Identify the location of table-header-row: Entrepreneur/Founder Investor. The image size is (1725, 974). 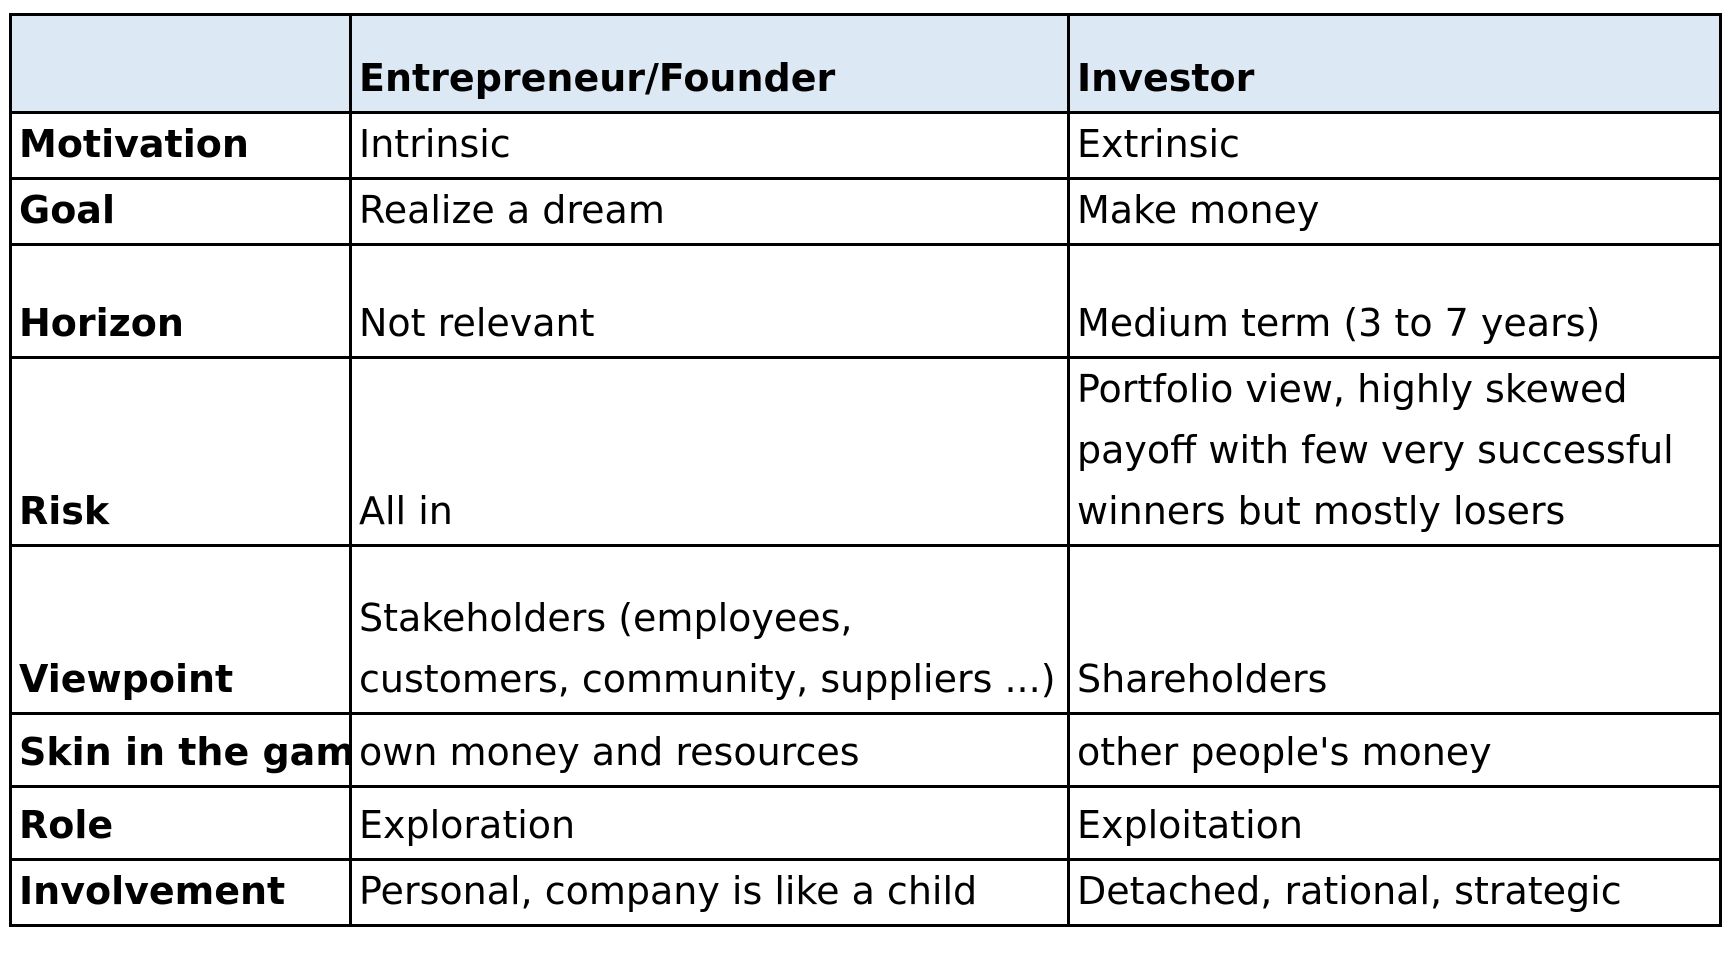
(865, 63).